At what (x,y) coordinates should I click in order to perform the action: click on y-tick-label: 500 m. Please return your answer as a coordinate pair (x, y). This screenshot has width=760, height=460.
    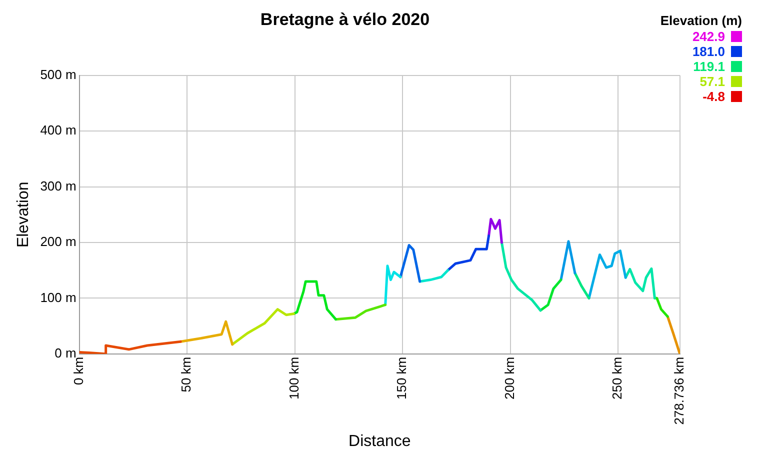
    Looking at the image, I should click on (58, 74).